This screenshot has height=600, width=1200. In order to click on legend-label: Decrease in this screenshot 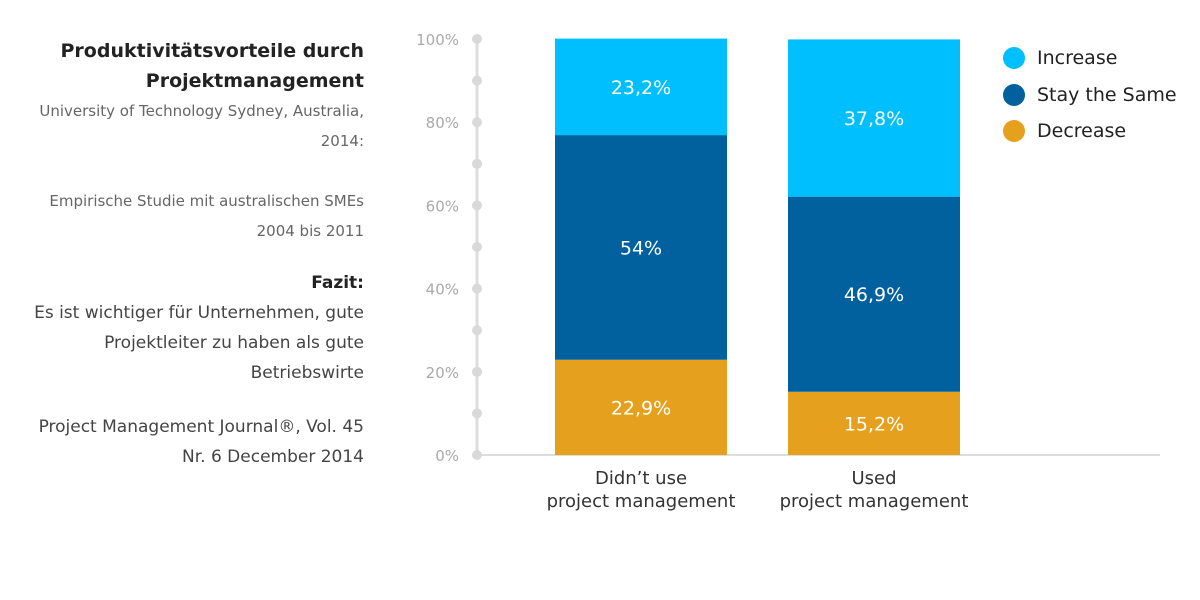, I will do `click(1082, 131)`.